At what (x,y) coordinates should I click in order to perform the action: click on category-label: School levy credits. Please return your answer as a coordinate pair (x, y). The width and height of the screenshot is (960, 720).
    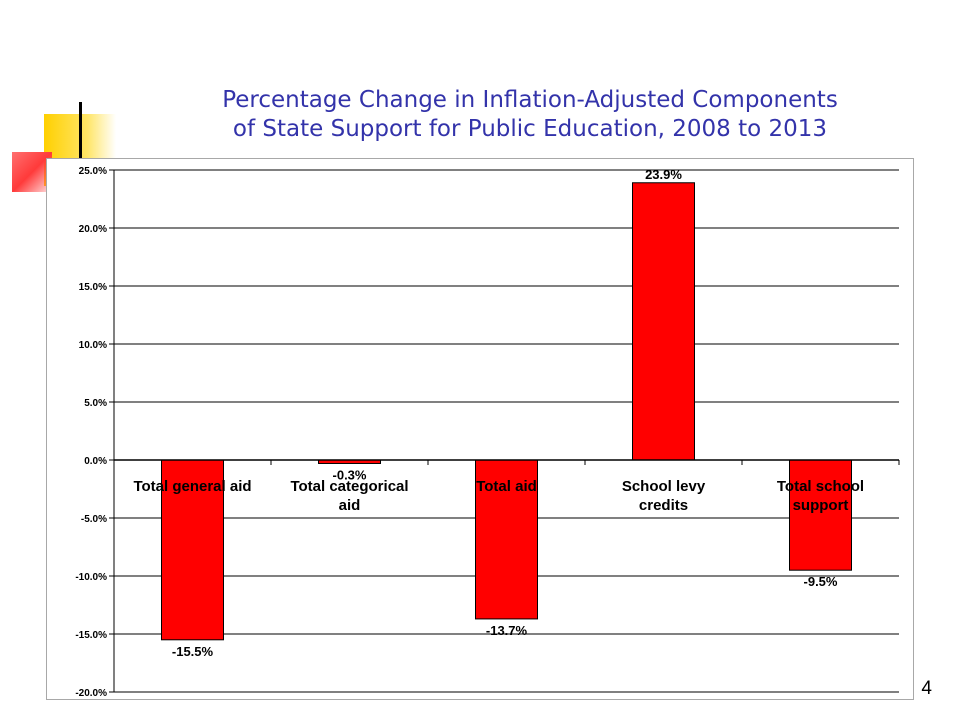
    Looking at the image, I should click on (664, 496).